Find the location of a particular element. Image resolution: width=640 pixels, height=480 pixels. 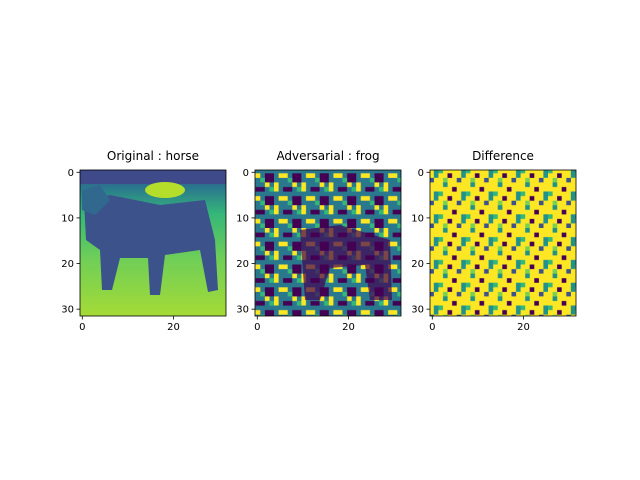

image-original is located at coordinates (153, 243).